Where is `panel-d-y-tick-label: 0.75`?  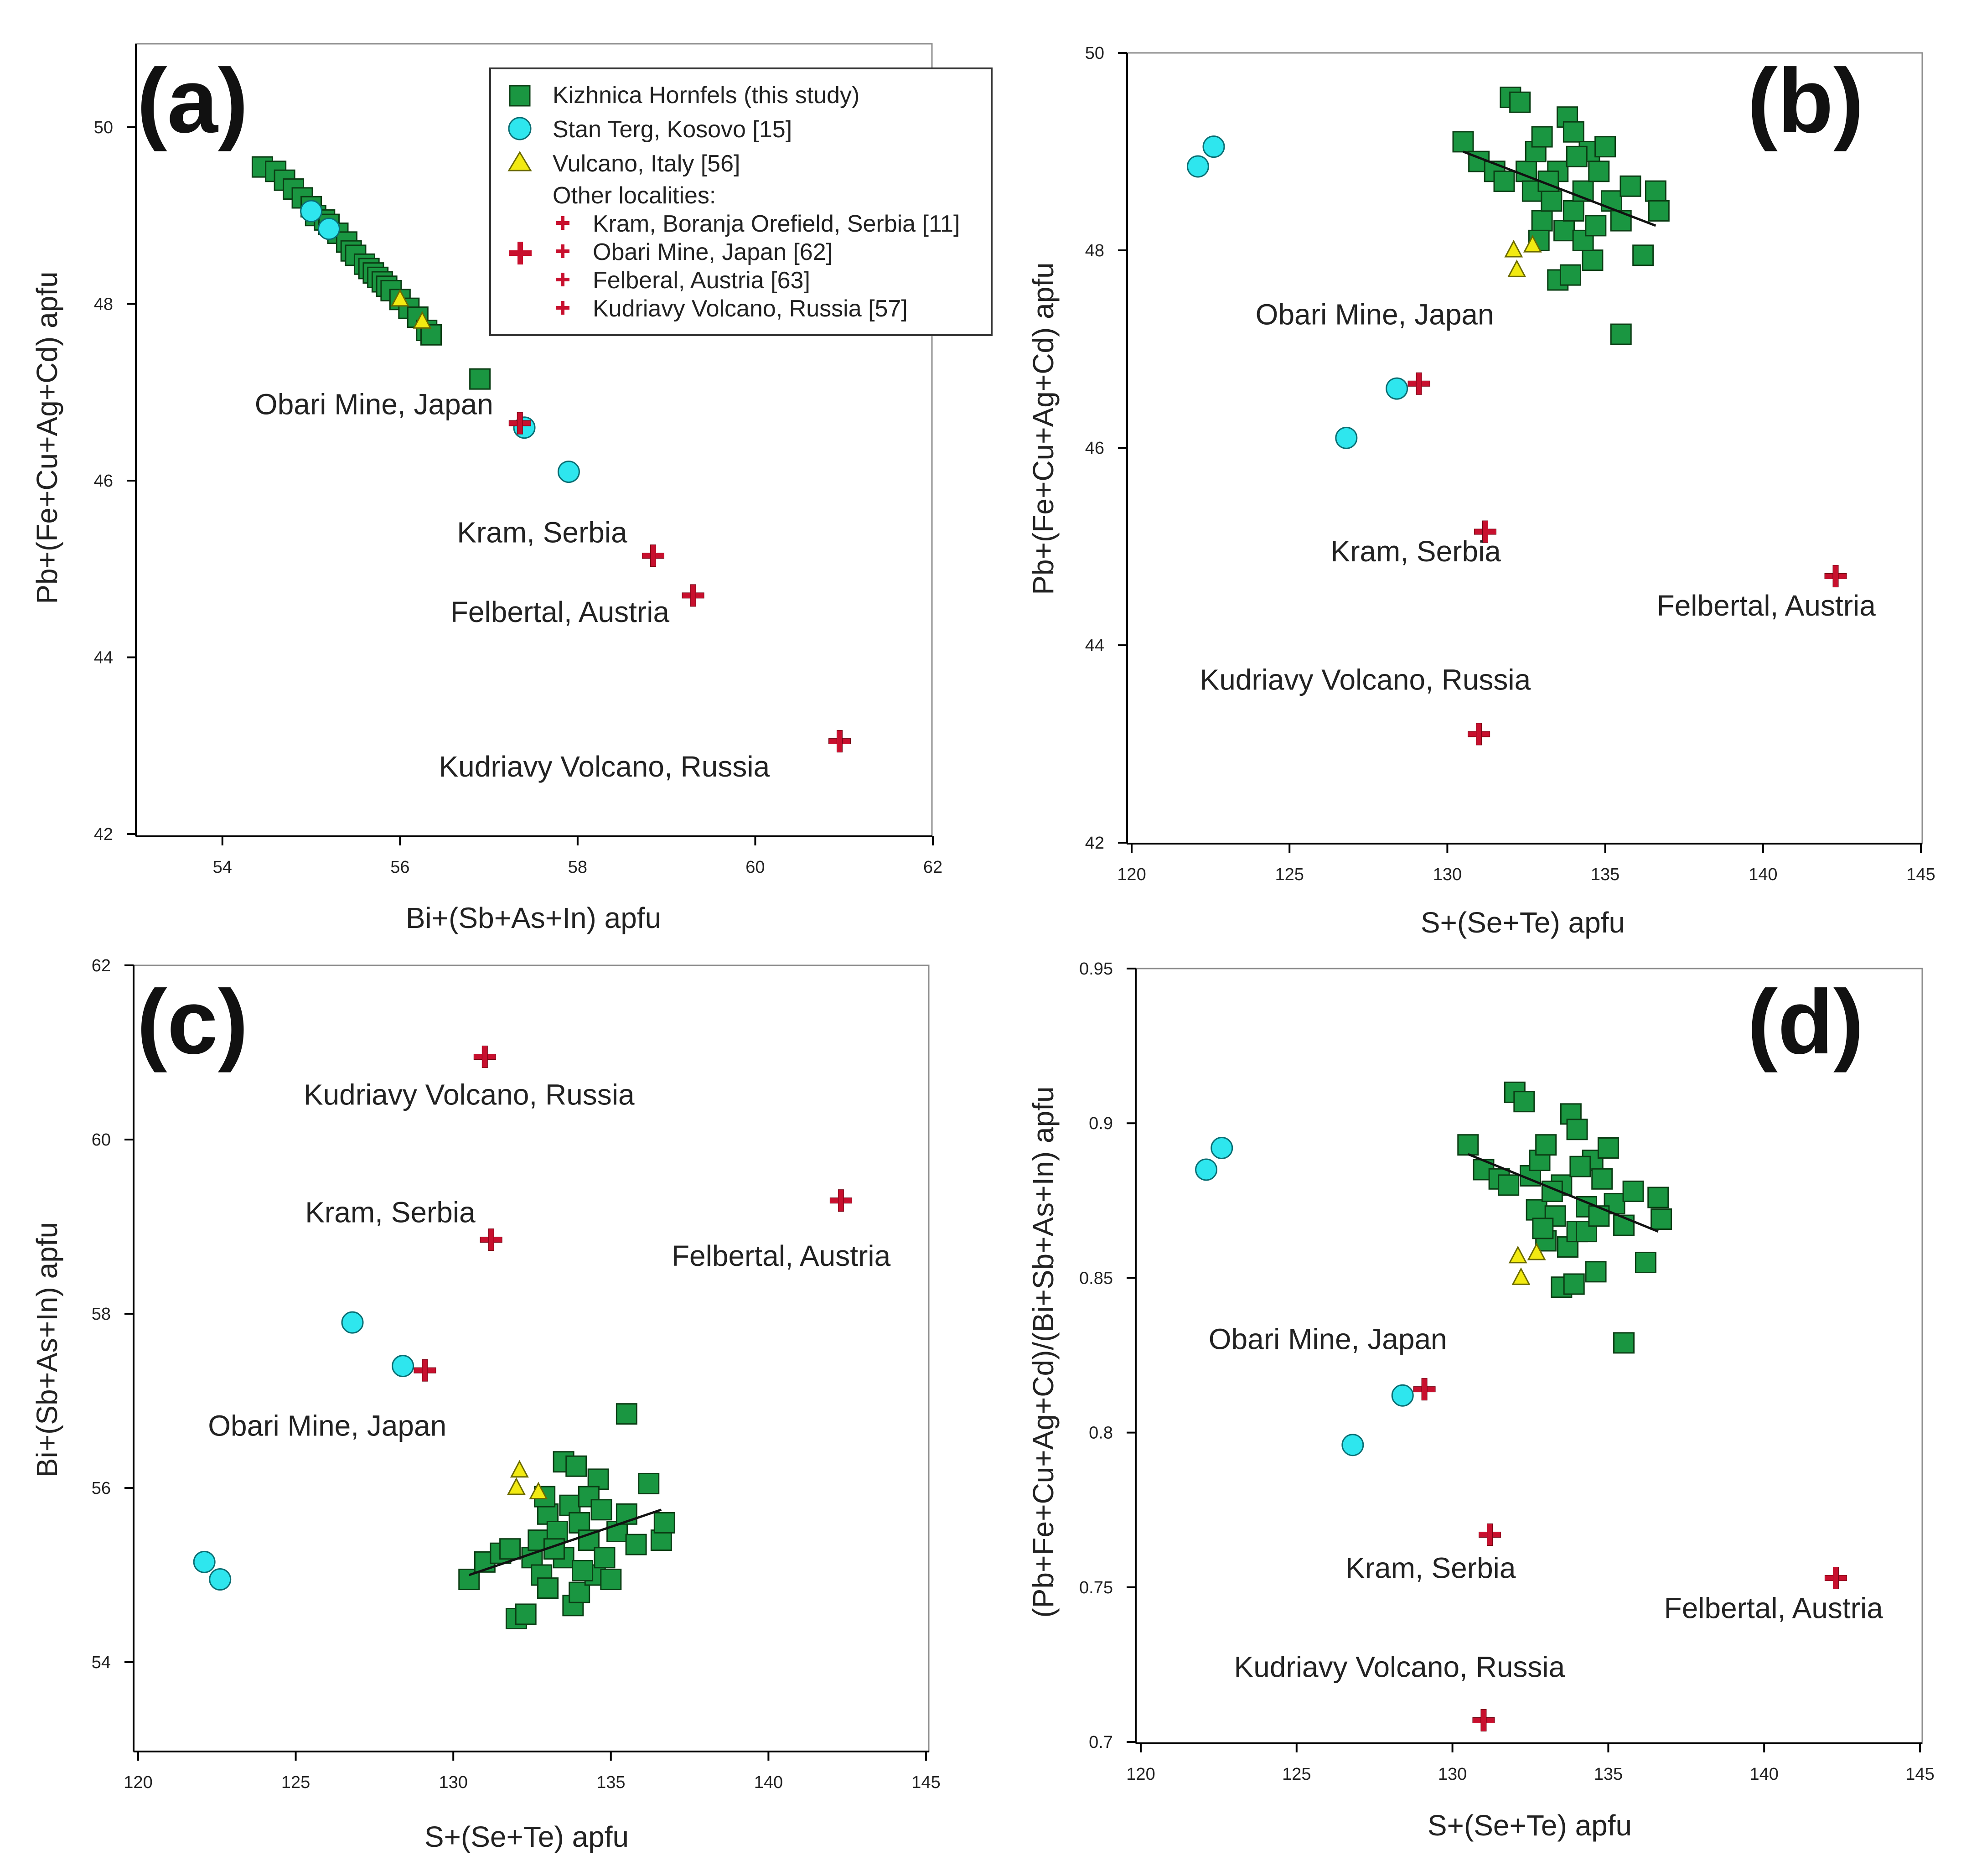
panel-d-y-tick-label: 0.75 is located at coordinates (1096, 1587).